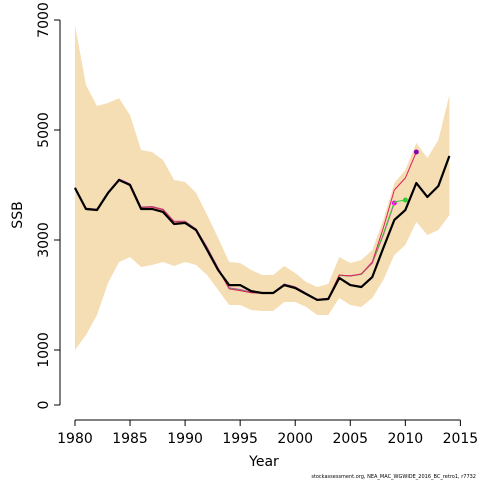 This screenshot has height=480, width=480. What do you see at coordinates (44, 240) in the screenshot?
I see `y-tick-label: 3000` at bounding box center [44, 240].